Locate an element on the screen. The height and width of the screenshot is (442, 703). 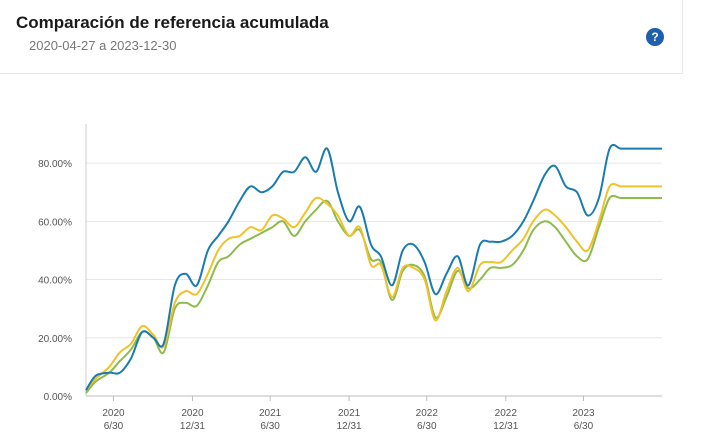
question-circle-icon: ? is located at coordinates (655, 37).